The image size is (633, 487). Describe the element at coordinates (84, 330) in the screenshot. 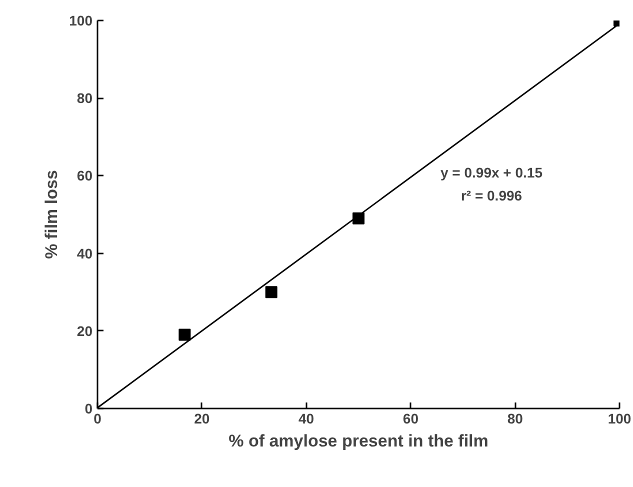

I see `y-tick-label: 20` at that location.